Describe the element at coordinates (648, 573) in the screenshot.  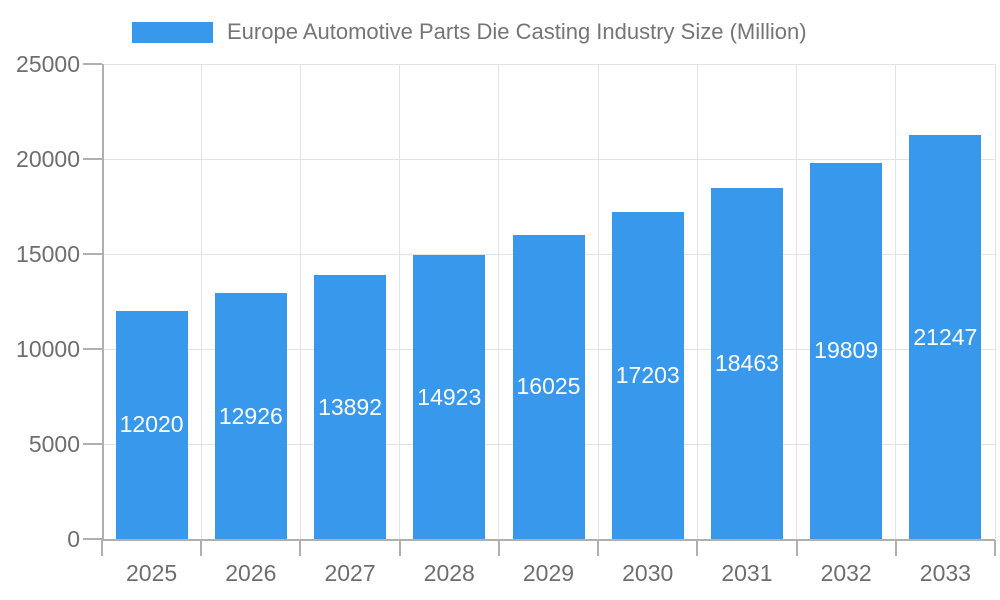
I see `x-axis-tick-label: 2030` at that location.